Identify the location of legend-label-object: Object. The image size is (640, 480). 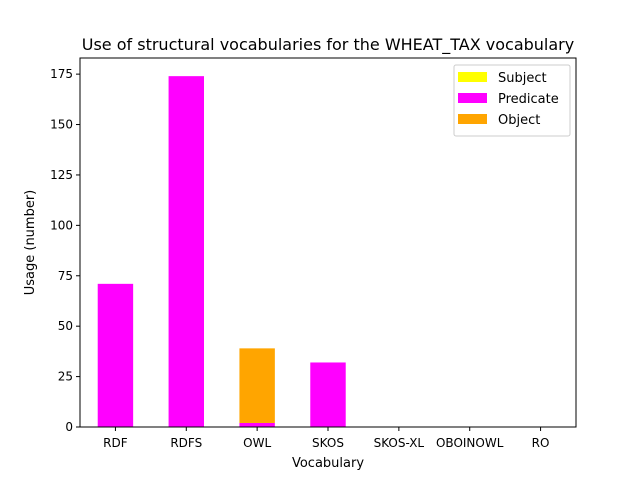
(519, 120).